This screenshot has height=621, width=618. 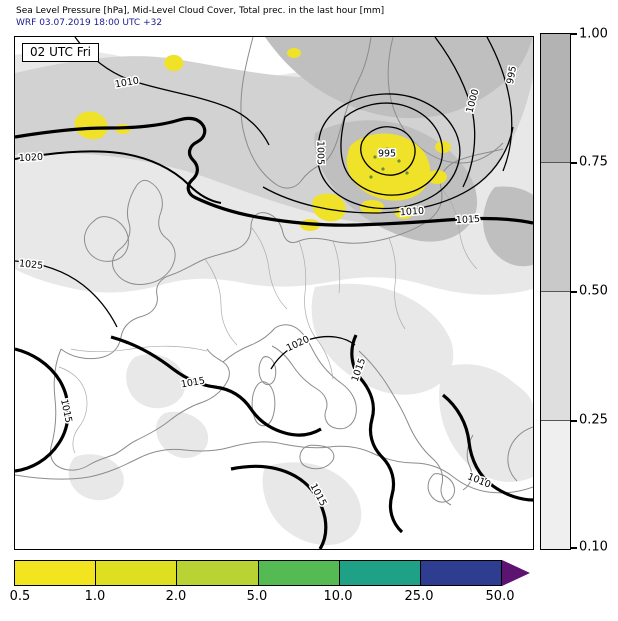 What do you see at coordinates (20, 596) in the screenshot?
I see `colorbar-tick-label: 0.5` at bounding box center [20, 596].